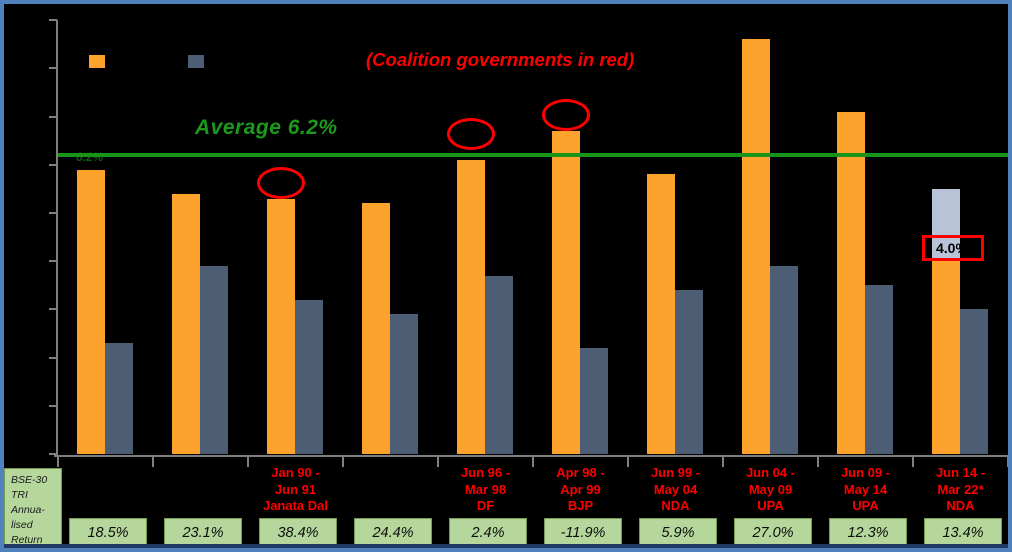 This screenshot has height=552, width=1012. What do you see at coordinates (29, 480) in the screenshot?
I see `row-header-line: BSE-30` at bounding box center [29, 480].